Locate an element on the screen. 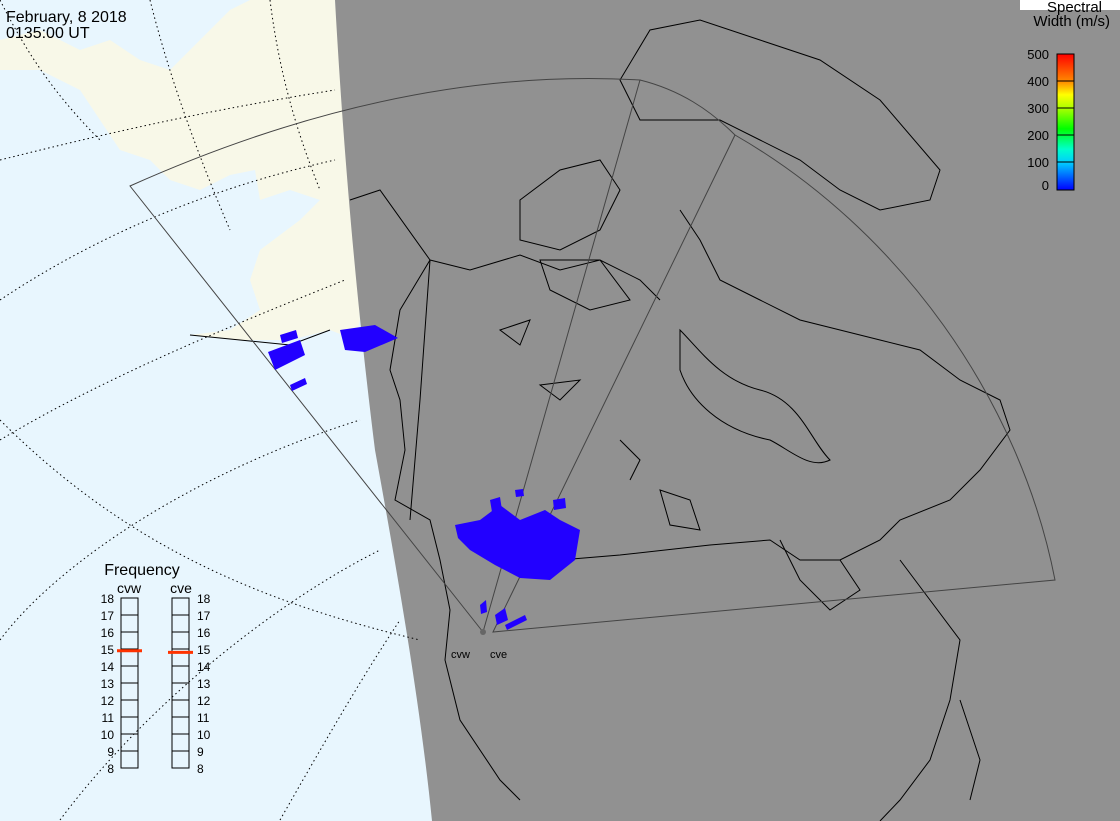  time-label: 0135:00 UT is located at coordinates (48, 33).